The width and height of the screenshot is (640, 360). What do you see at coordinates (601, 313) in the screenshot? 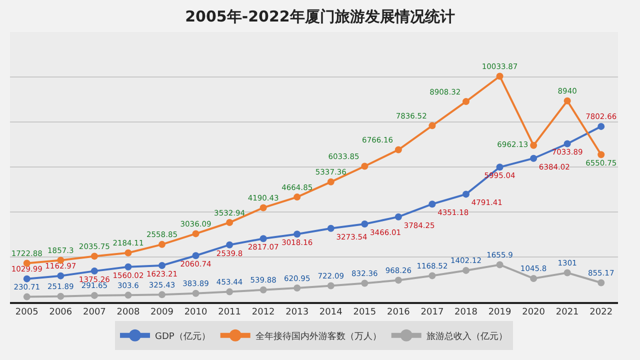
I see `x-tick-label: 2022` at bounding box center [601, 313].